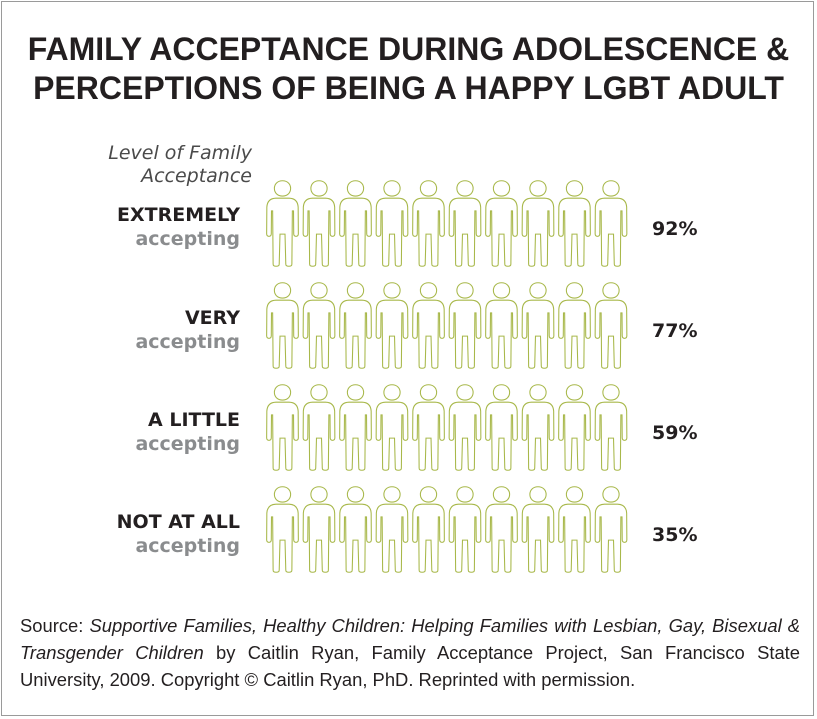 The image size is (817, 719). I want to click on row-level-text: EXTREMELY, so click(178, 215).